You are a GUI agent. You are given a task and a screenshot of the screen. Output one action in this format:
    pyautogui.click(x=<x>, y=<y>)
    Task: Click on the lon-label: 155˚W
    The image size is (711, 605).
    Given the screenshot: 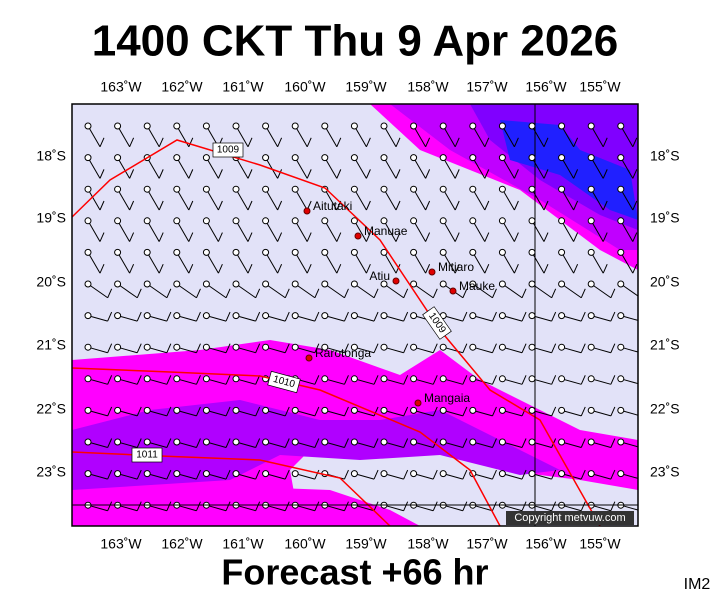 What is the action you would take?
    pyautogui.click(x=600, y=544)
    